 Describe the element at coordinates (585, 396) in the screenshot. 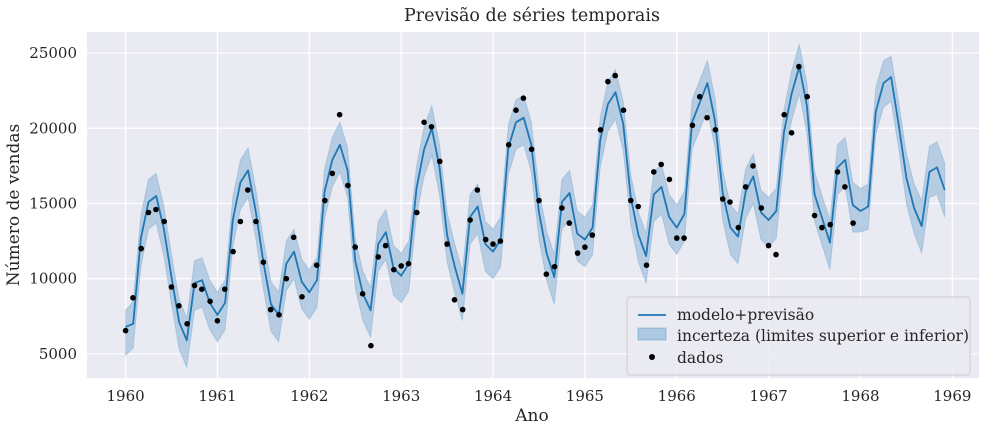

I see `x-tick-label: 1965` at that location.